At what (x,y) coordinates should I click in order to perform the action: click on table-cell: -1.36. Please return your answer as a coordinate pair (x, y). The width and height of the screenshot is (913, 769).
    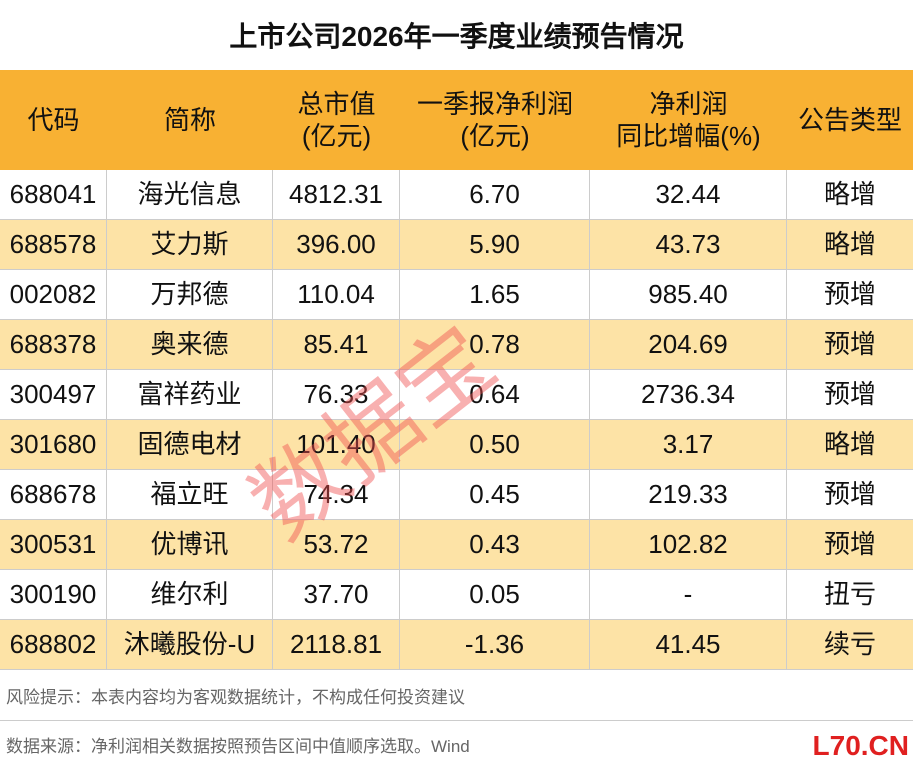
    Looking at the image, I should click on (495, 645).